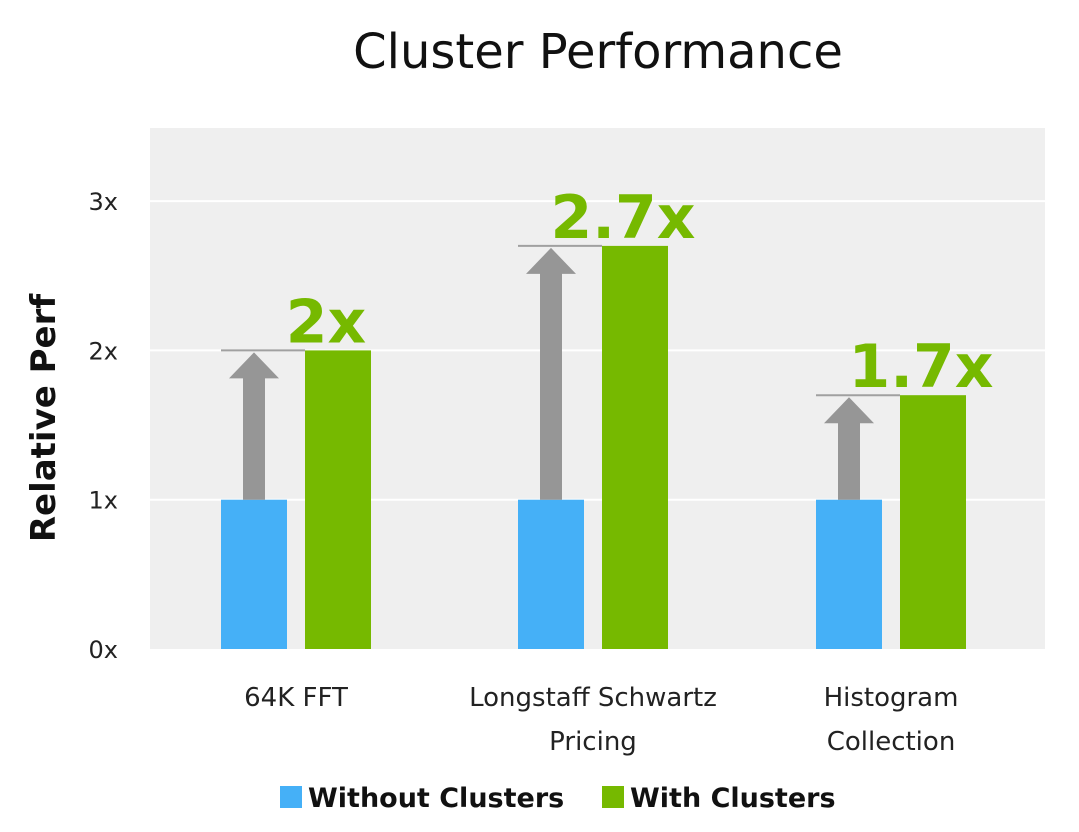 Image resolution: width=1079 pixels, height=832 pixels. Describe the element at coordinates (598, 52) in the screenshot. I see `chart-title: Cluster Performance` at that location.